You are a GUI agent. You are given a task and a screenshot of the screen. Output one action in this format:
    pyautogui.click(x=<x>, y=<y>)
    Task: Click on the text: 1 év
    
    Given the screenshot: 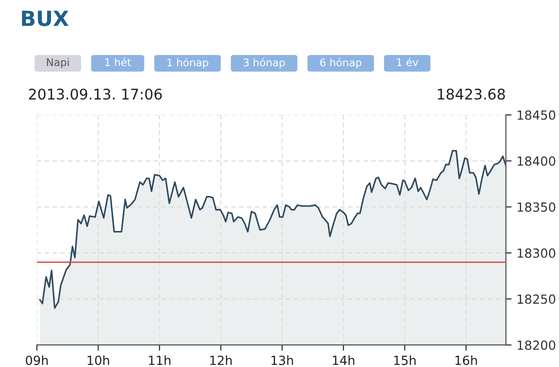 What is the action you would take?
    pyautogui.click(x=407, y=62)
    